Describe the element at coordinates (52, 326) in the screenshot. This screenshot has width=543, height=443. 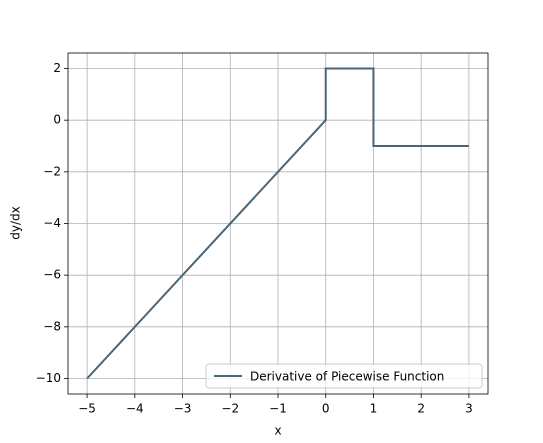
I see `y-tick-label: −8` at that location.